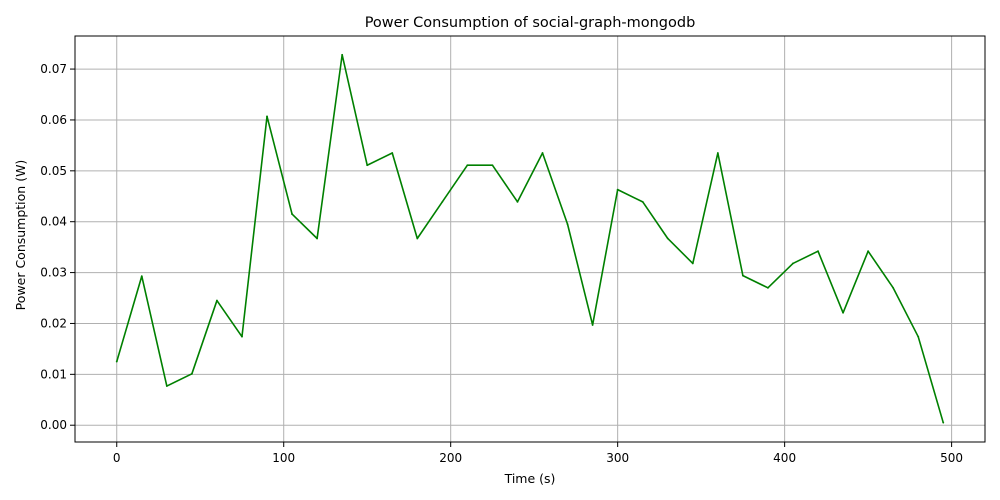 This screenshot has height=500, width=1000. What do you see at coordinates (53, 222) in the screenshot?
I see `y-tick-label: 0.04` at bounding box center [53, 222].